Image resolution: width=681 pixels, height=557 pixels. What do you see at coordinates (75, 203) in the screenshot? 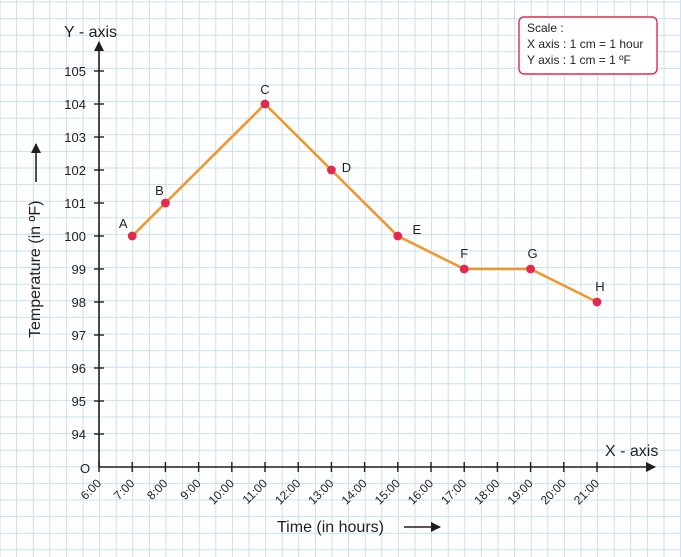
I see `y-tick-label: 101` at bounding box center [75, 203].